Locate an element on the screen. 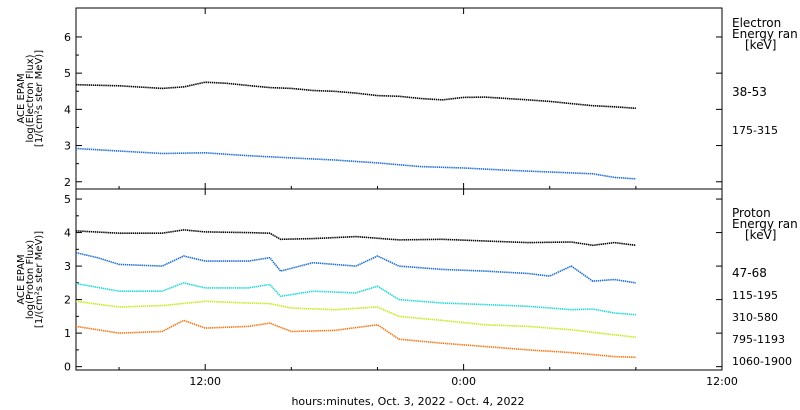 This screenshot has height=410, width=800. legend-entry: 1060-1900 is located at coordinates (762, 361).